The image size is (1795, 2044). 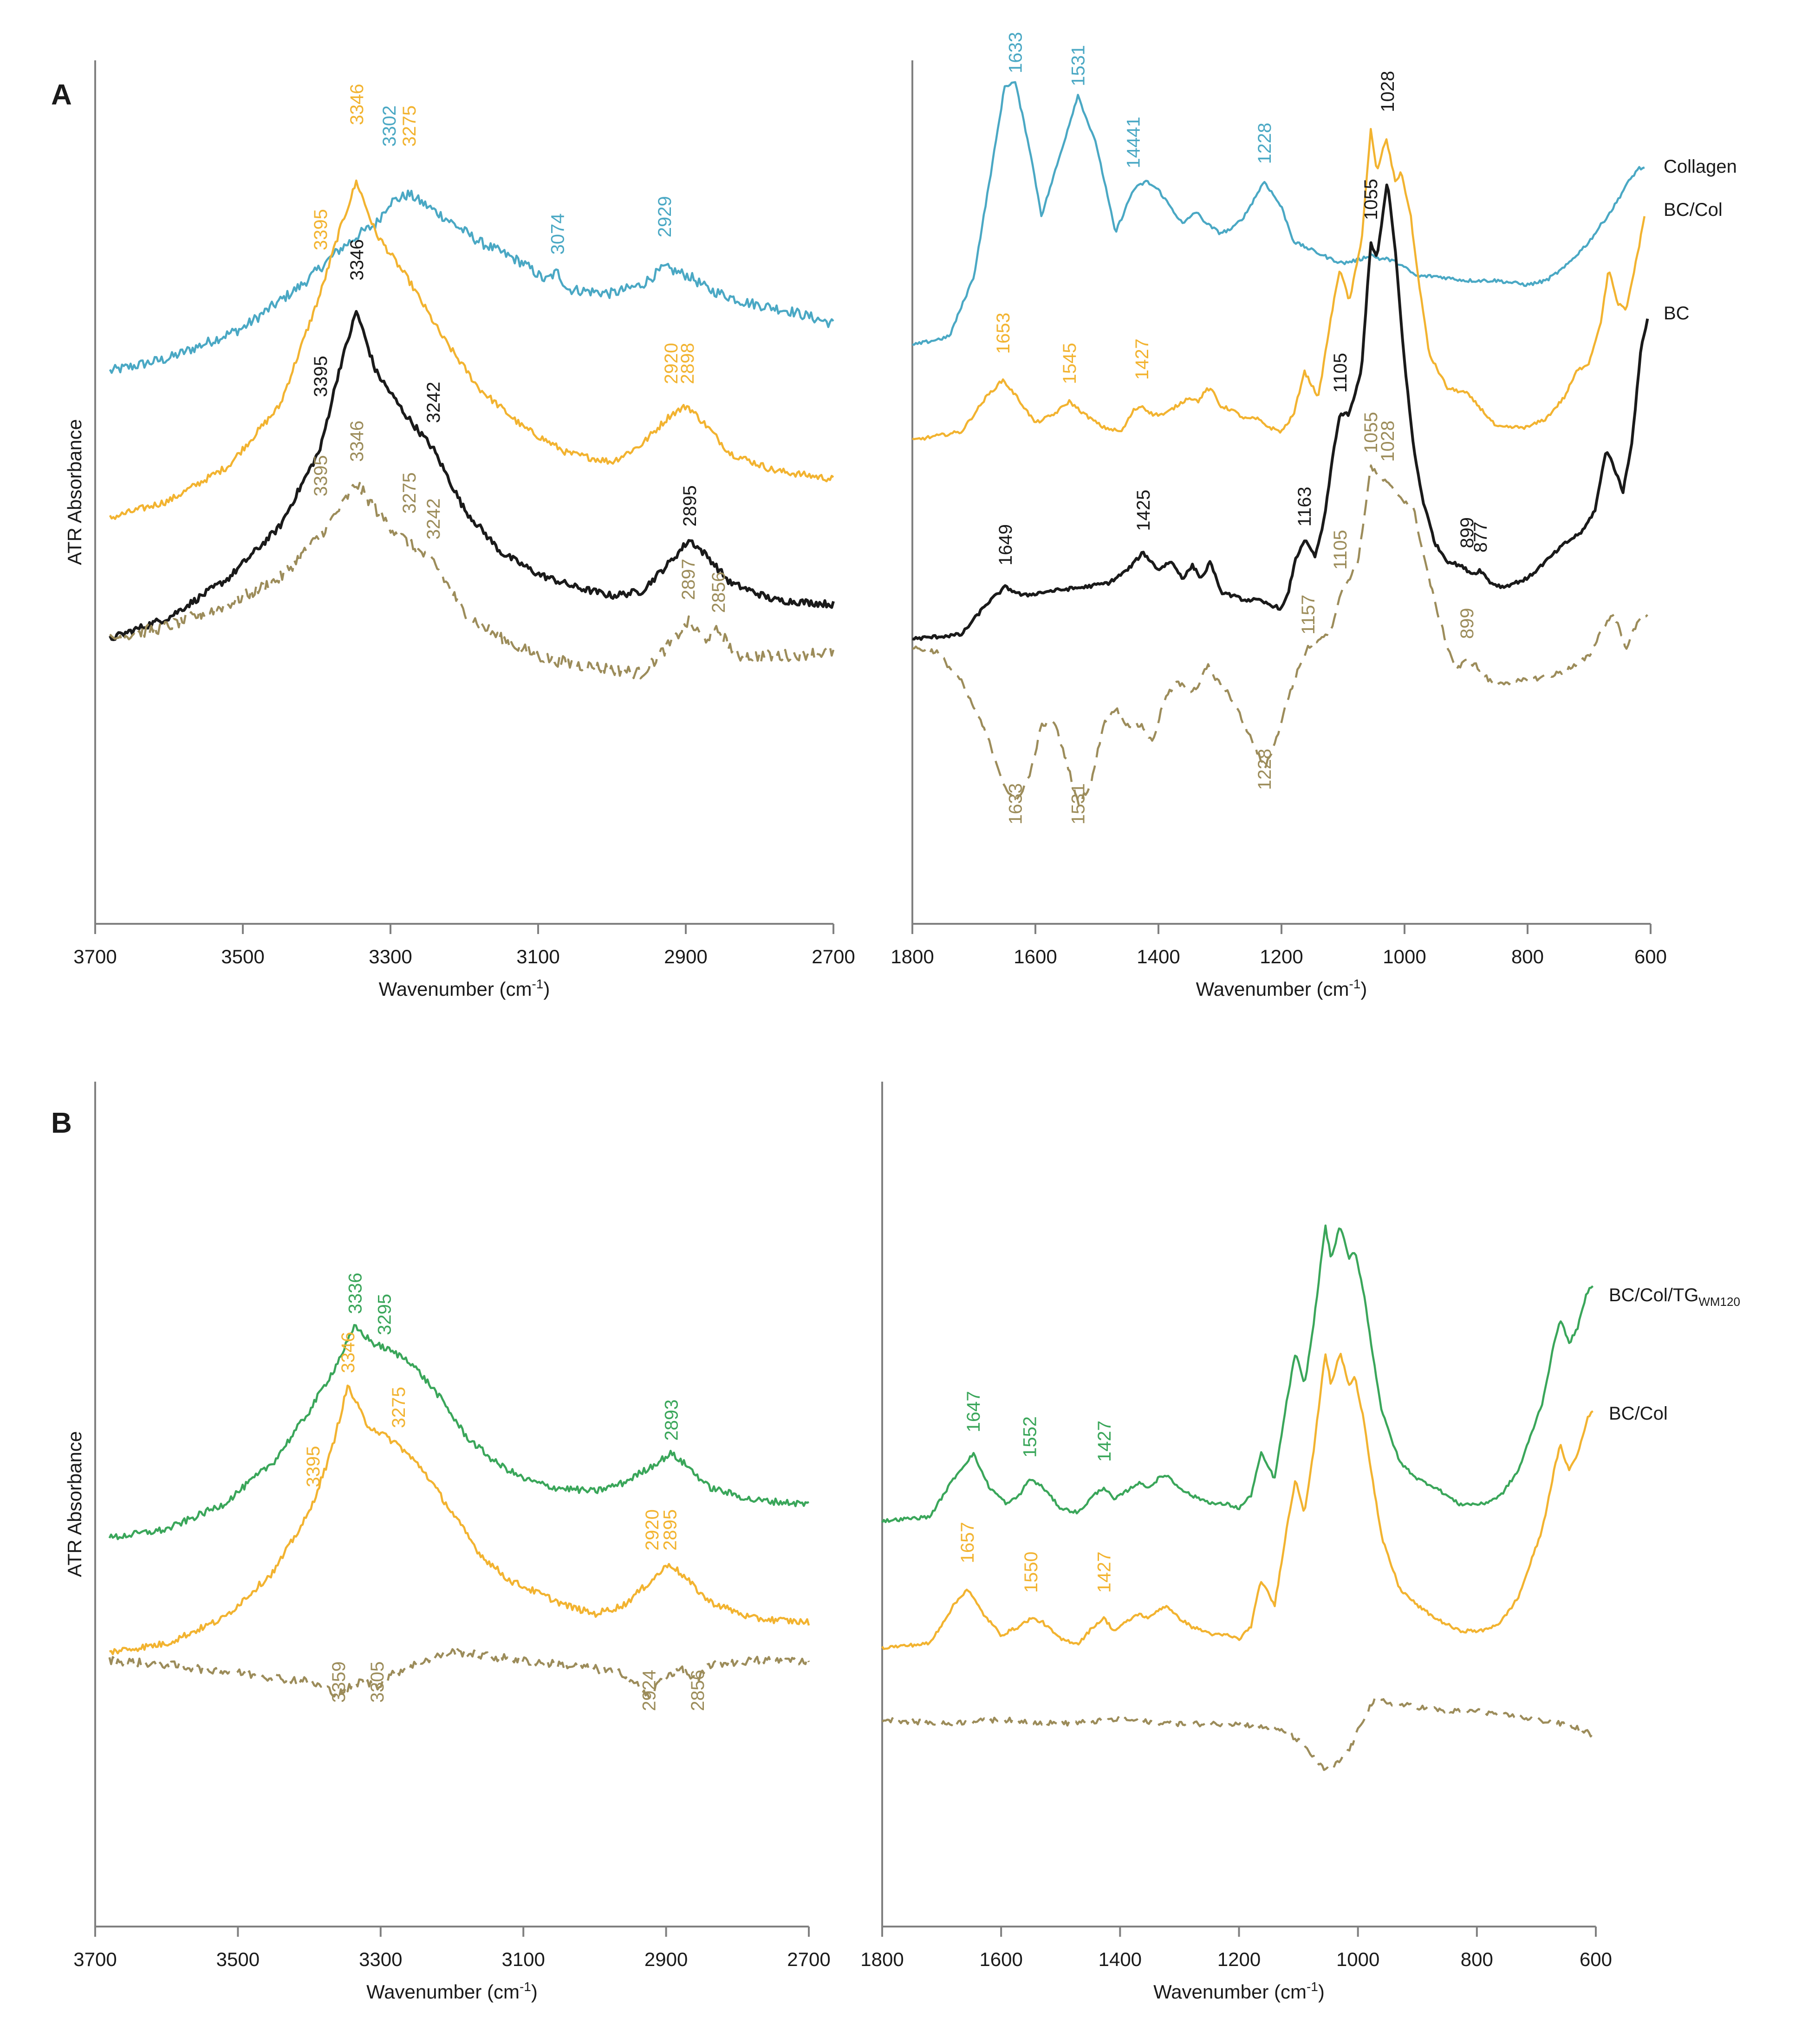 I want to click on peak-label: 3359, so click(x=339, y=1682).